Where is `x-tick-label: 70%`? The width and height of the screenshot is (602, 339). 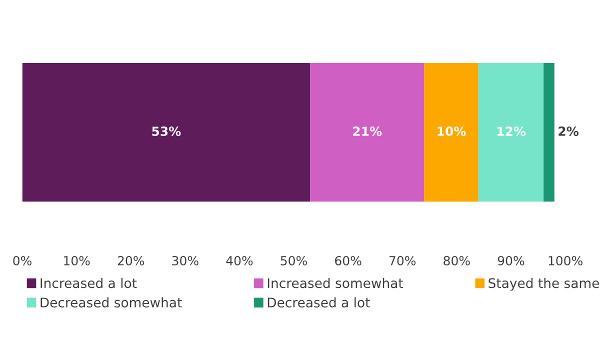
x-tick-label: 70% is located at coordinates (403, 261).